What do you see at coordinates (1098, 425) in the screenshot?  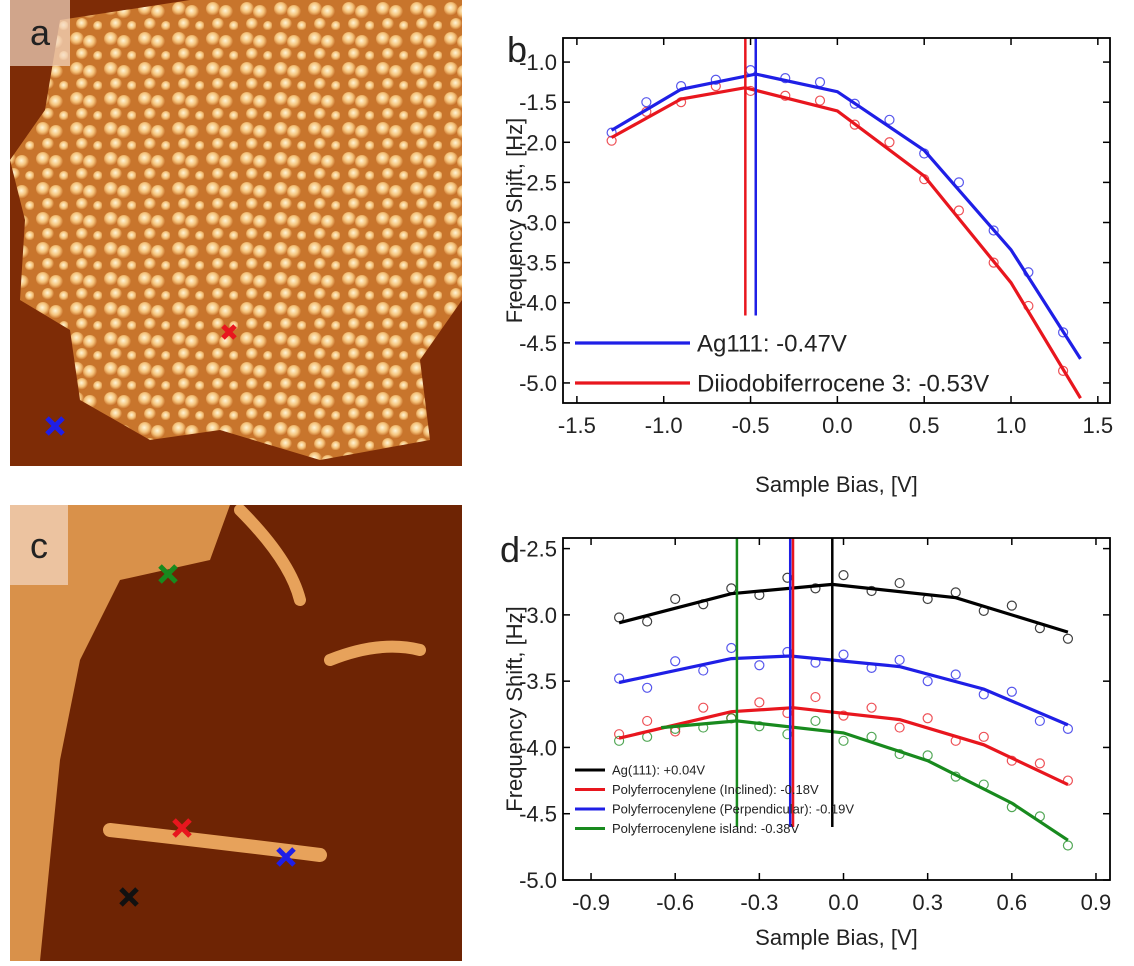 I see `x-tick-label: 1.5` at bounding box center [1098, 425].